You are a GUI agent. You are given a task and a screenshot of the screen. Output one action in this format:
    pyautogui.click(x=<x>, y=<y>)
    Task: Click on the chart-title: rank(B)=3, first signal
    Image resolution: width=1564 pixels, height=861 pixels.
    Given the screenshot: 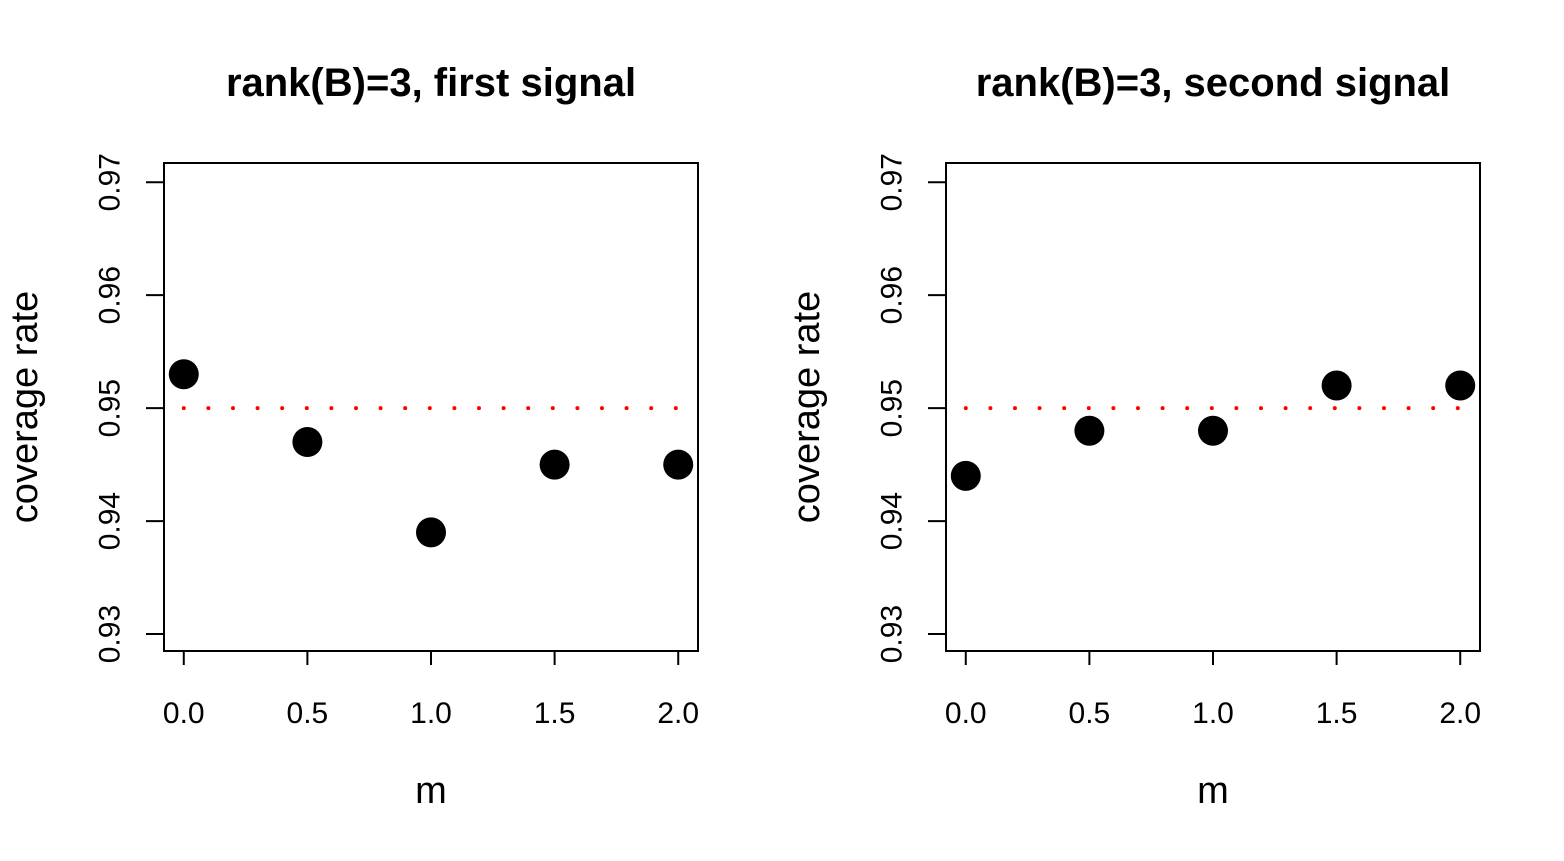 What is the action you would take?
    pyautogui.click(x=431, y=83)
    